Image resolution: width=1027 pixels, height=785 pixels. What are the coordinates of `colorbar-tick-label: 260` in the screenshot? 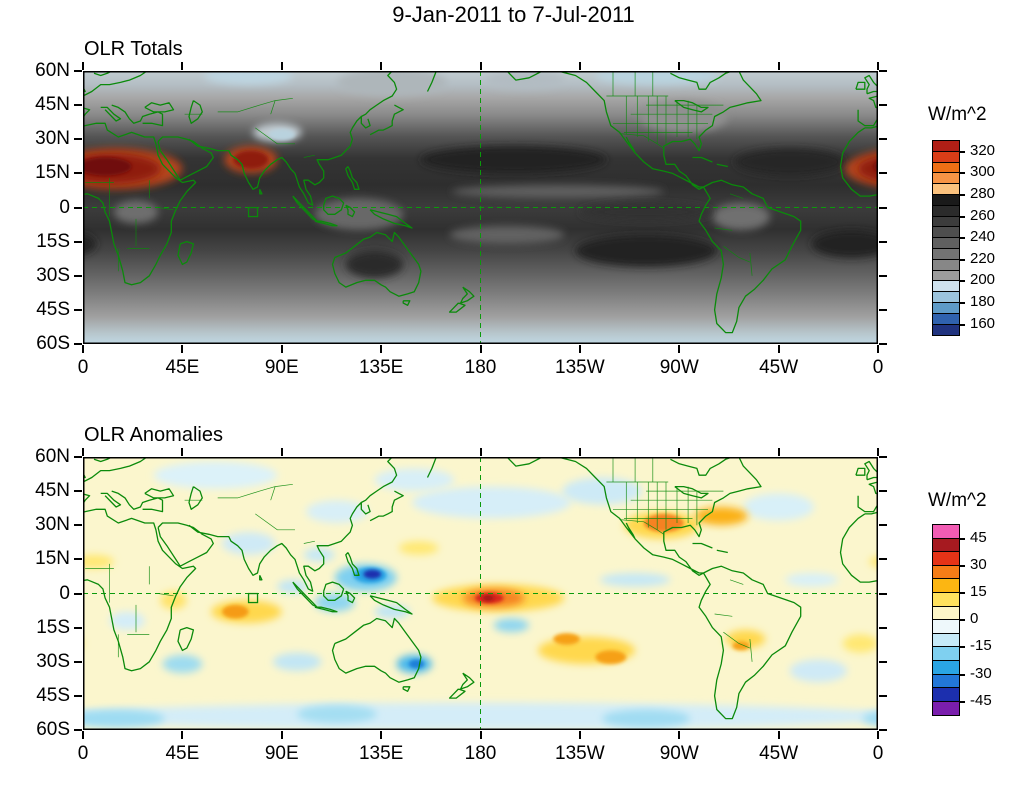 It's located at (983, 215).